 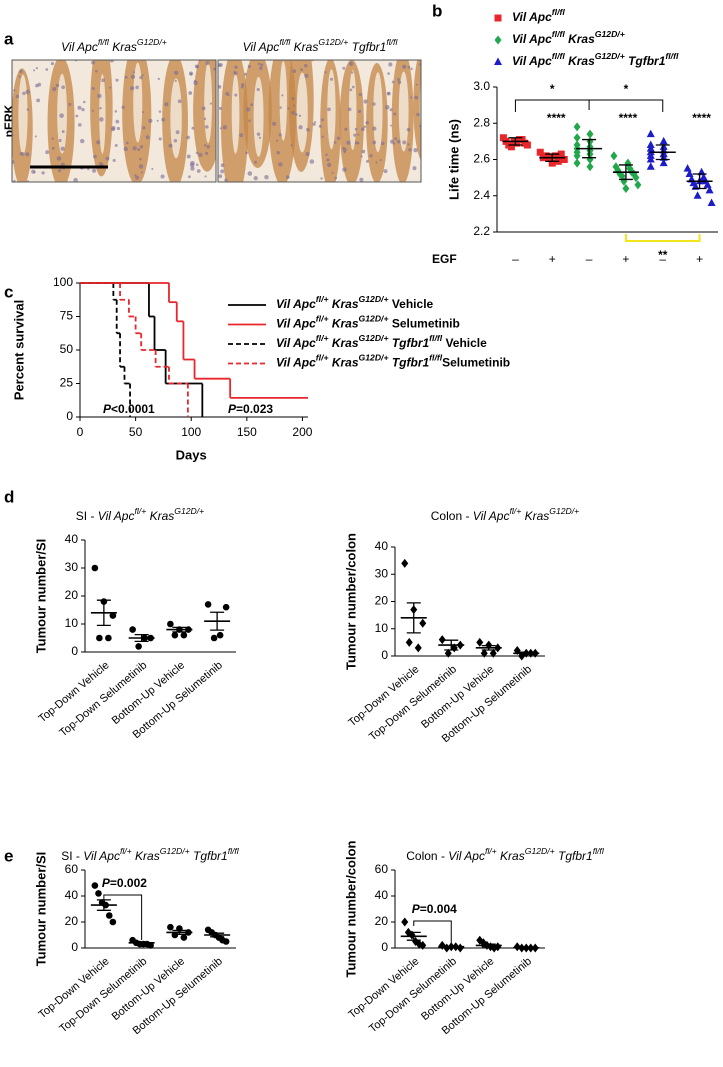 What do you see at coordinates (626, 89) in the screenshot?
I see `significance: *` at bounding box center [626, 89].